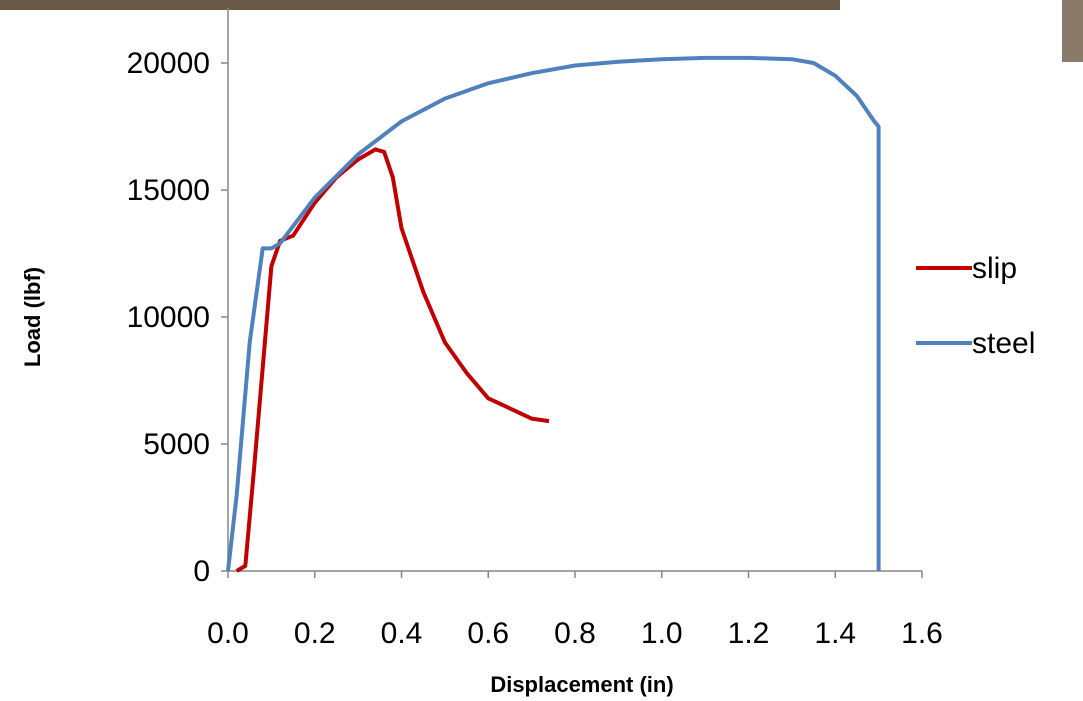 The height and width of the screenshot is (701, 1083). What do you see at coordinates (1003, 343) in the screenshot?
I see `legend-label: steel` at bounding box center [1003, 343].